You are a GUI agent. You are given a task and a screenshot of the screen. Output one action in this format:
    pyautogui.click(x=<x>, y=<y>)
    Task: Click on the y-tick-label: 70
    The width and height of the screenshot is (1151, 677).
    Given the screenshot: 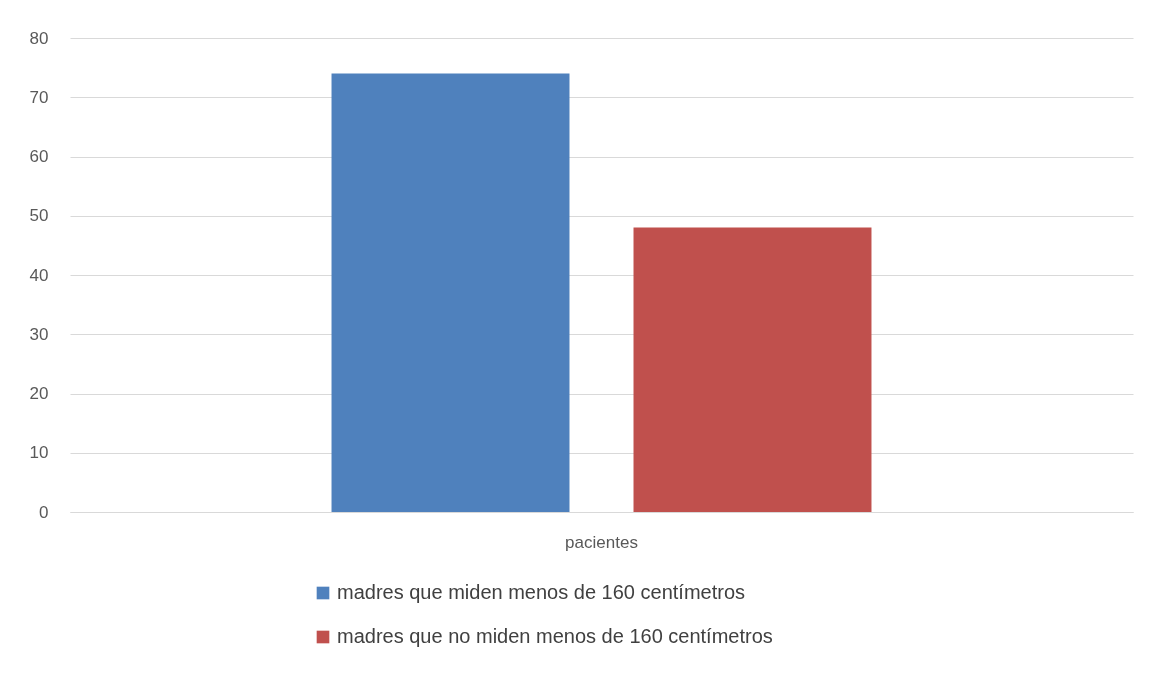 What is the action you would take?
    pyautogui.click(x=39, y=97)
    